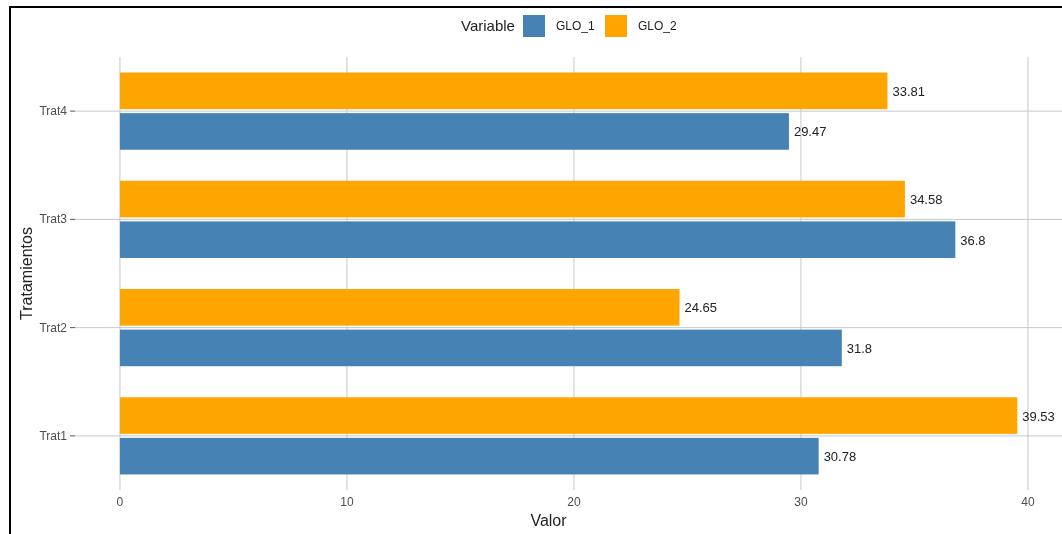  Describe the element at coordinates (488, 25) in the screenshot. I see `legend-title: Variable` at that location.